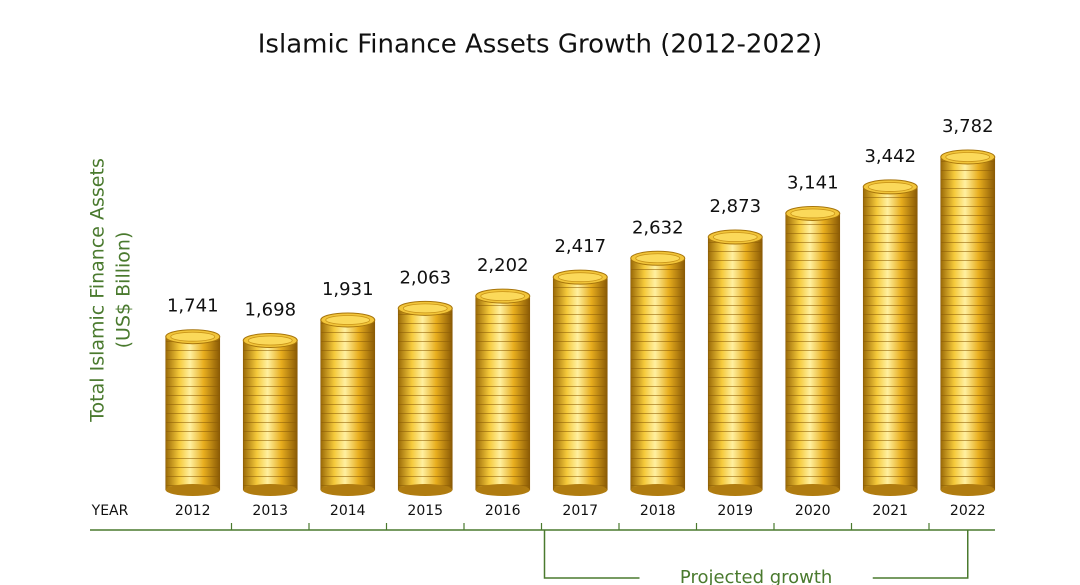 The width and height of the screenshot is (1080, 585). What do you see at coordinates (110, 511) in the screenshot?
I see `x-axis-label: YEAR` at bounding box center [110, 511].